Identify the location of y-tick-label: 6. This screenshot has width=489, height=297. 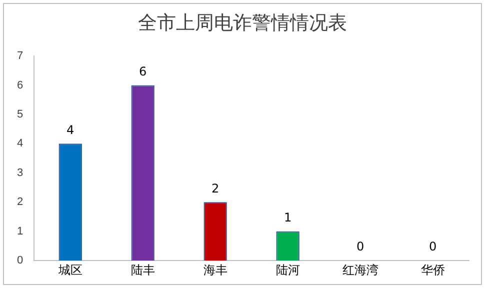
(20, 85).